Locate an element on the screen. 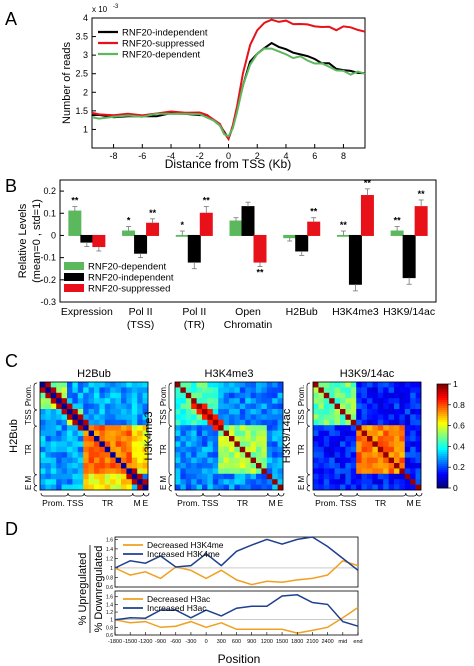 This screenshot has height=666, width=474. panel-c-col-brace is located at coordinates (146, 494).